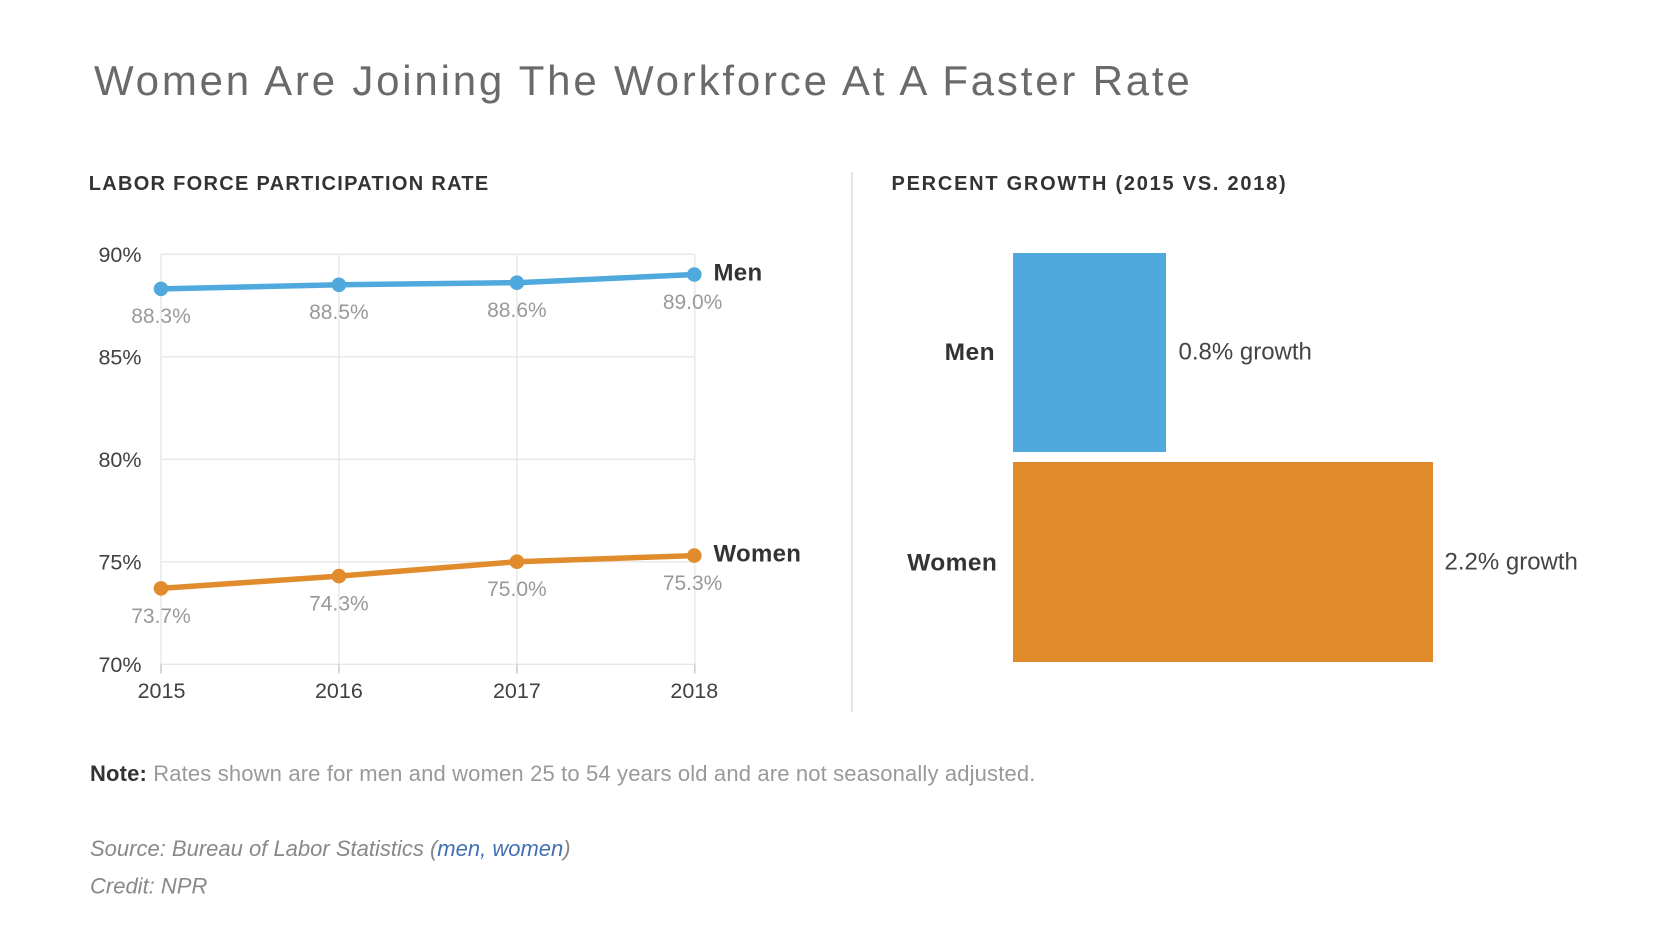 The height and width of the screenshot is (937, 1660). I want to click on svg-text: 89.0%, so click(693, 302).